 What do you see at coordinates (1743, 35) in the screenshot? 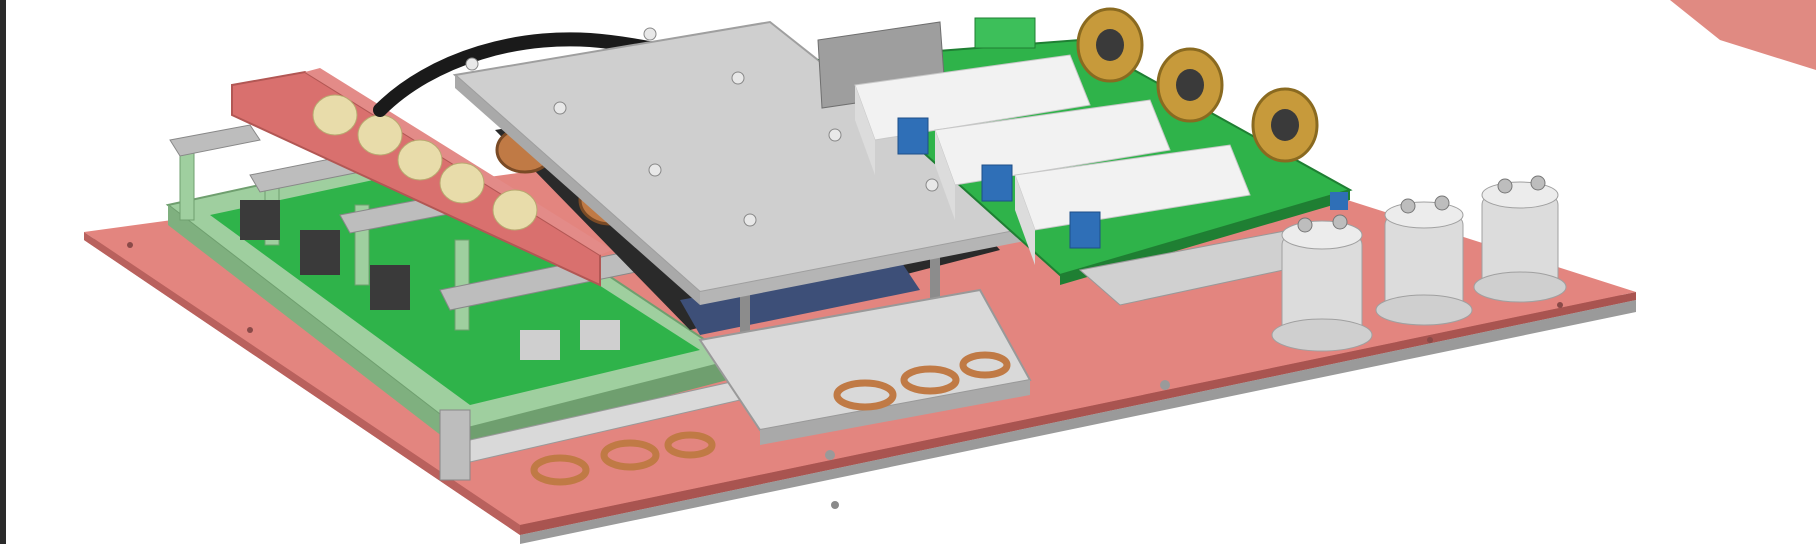
I see `corner-panel` at bounding box center [1743, 35].